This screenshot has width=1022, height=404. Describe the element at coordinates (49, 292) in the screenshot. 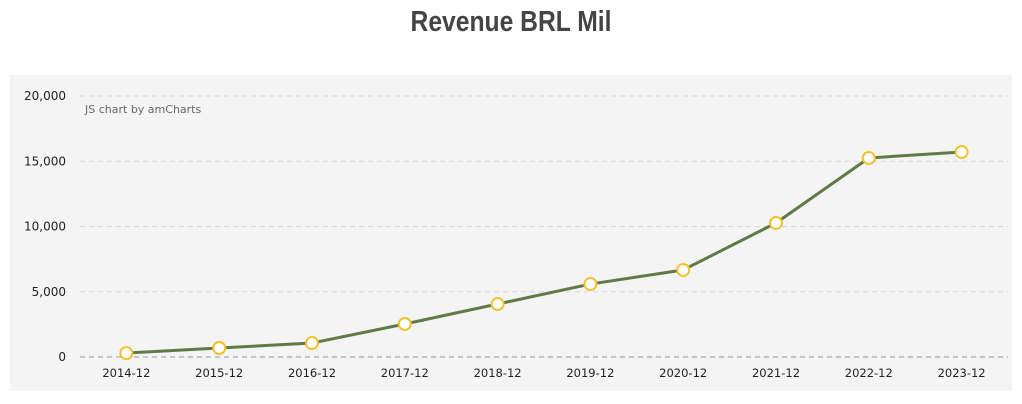

I see `y-tick-label: 5,000` at that location.